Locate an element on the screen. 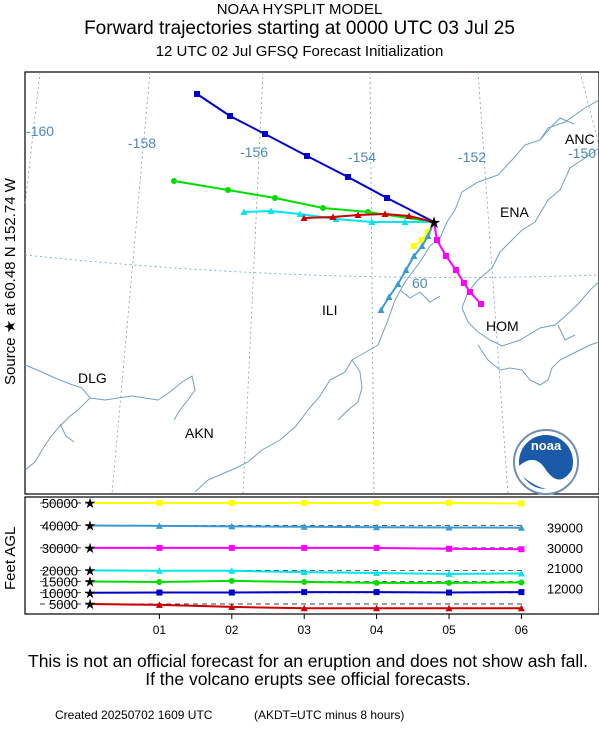  lon-label-158: -158 is located at coordinates (142, 143).